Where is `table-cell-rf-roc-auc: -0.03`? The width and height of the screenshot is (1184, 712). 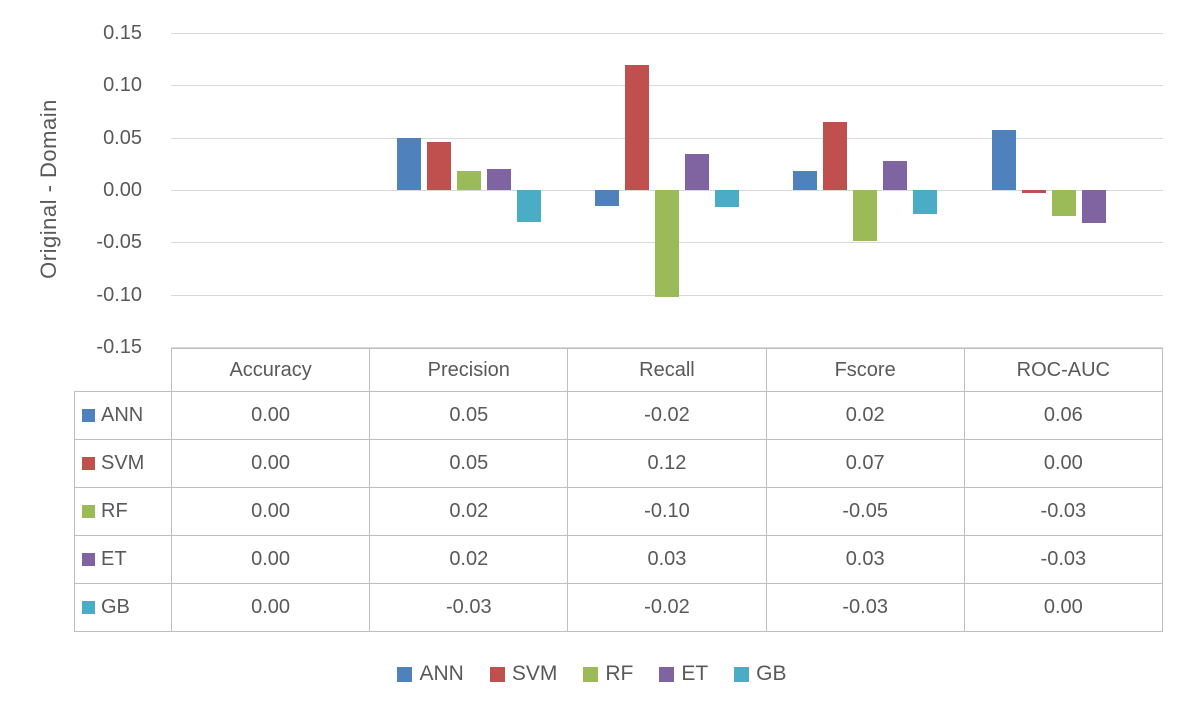 table-cell-rf-roc-auc: -0.03 is located at coordinates (1063, 512).